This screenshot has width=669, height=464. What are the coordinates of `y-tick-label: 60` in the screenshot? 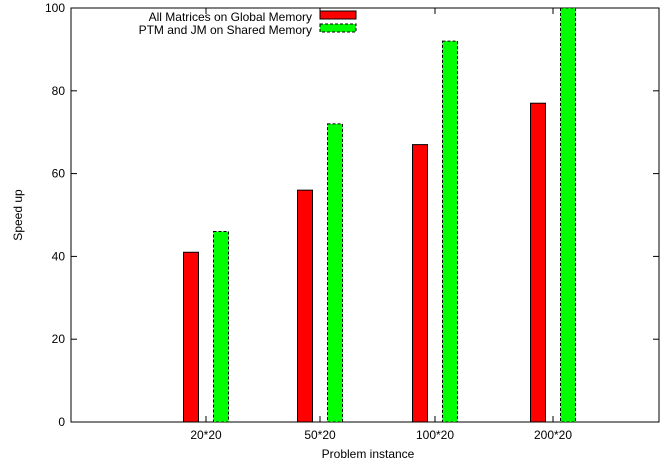 It's located at (59, 174).